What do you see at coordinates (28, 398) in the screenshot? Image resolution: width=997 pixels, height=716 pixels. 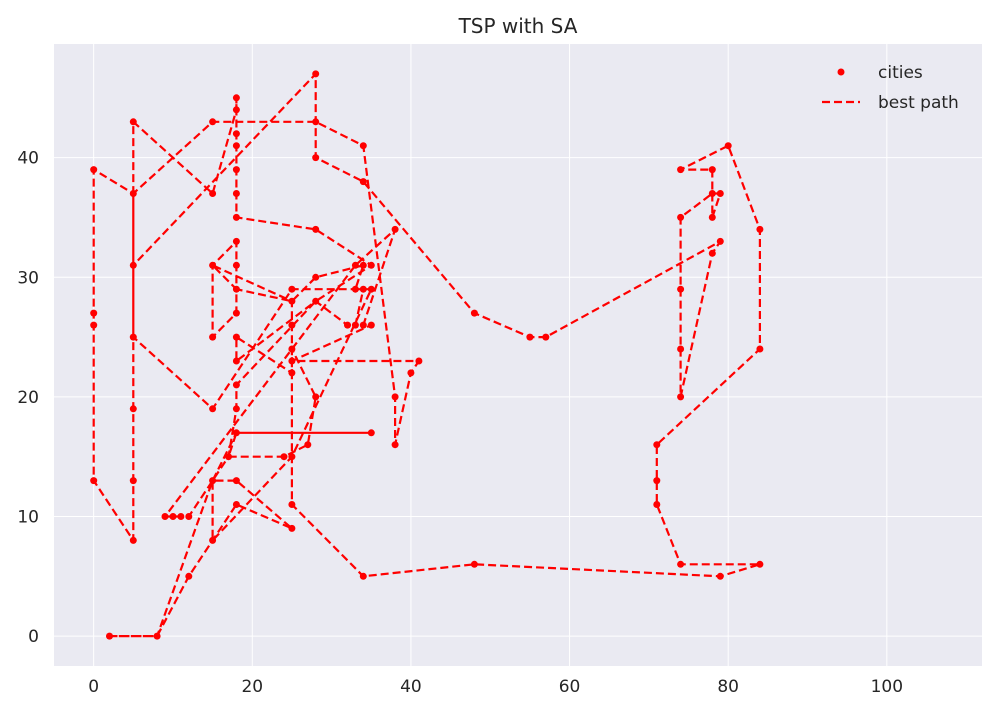 I see `y-tick-labels: 0 10 20 30 40` at bounding box center [28, 398].